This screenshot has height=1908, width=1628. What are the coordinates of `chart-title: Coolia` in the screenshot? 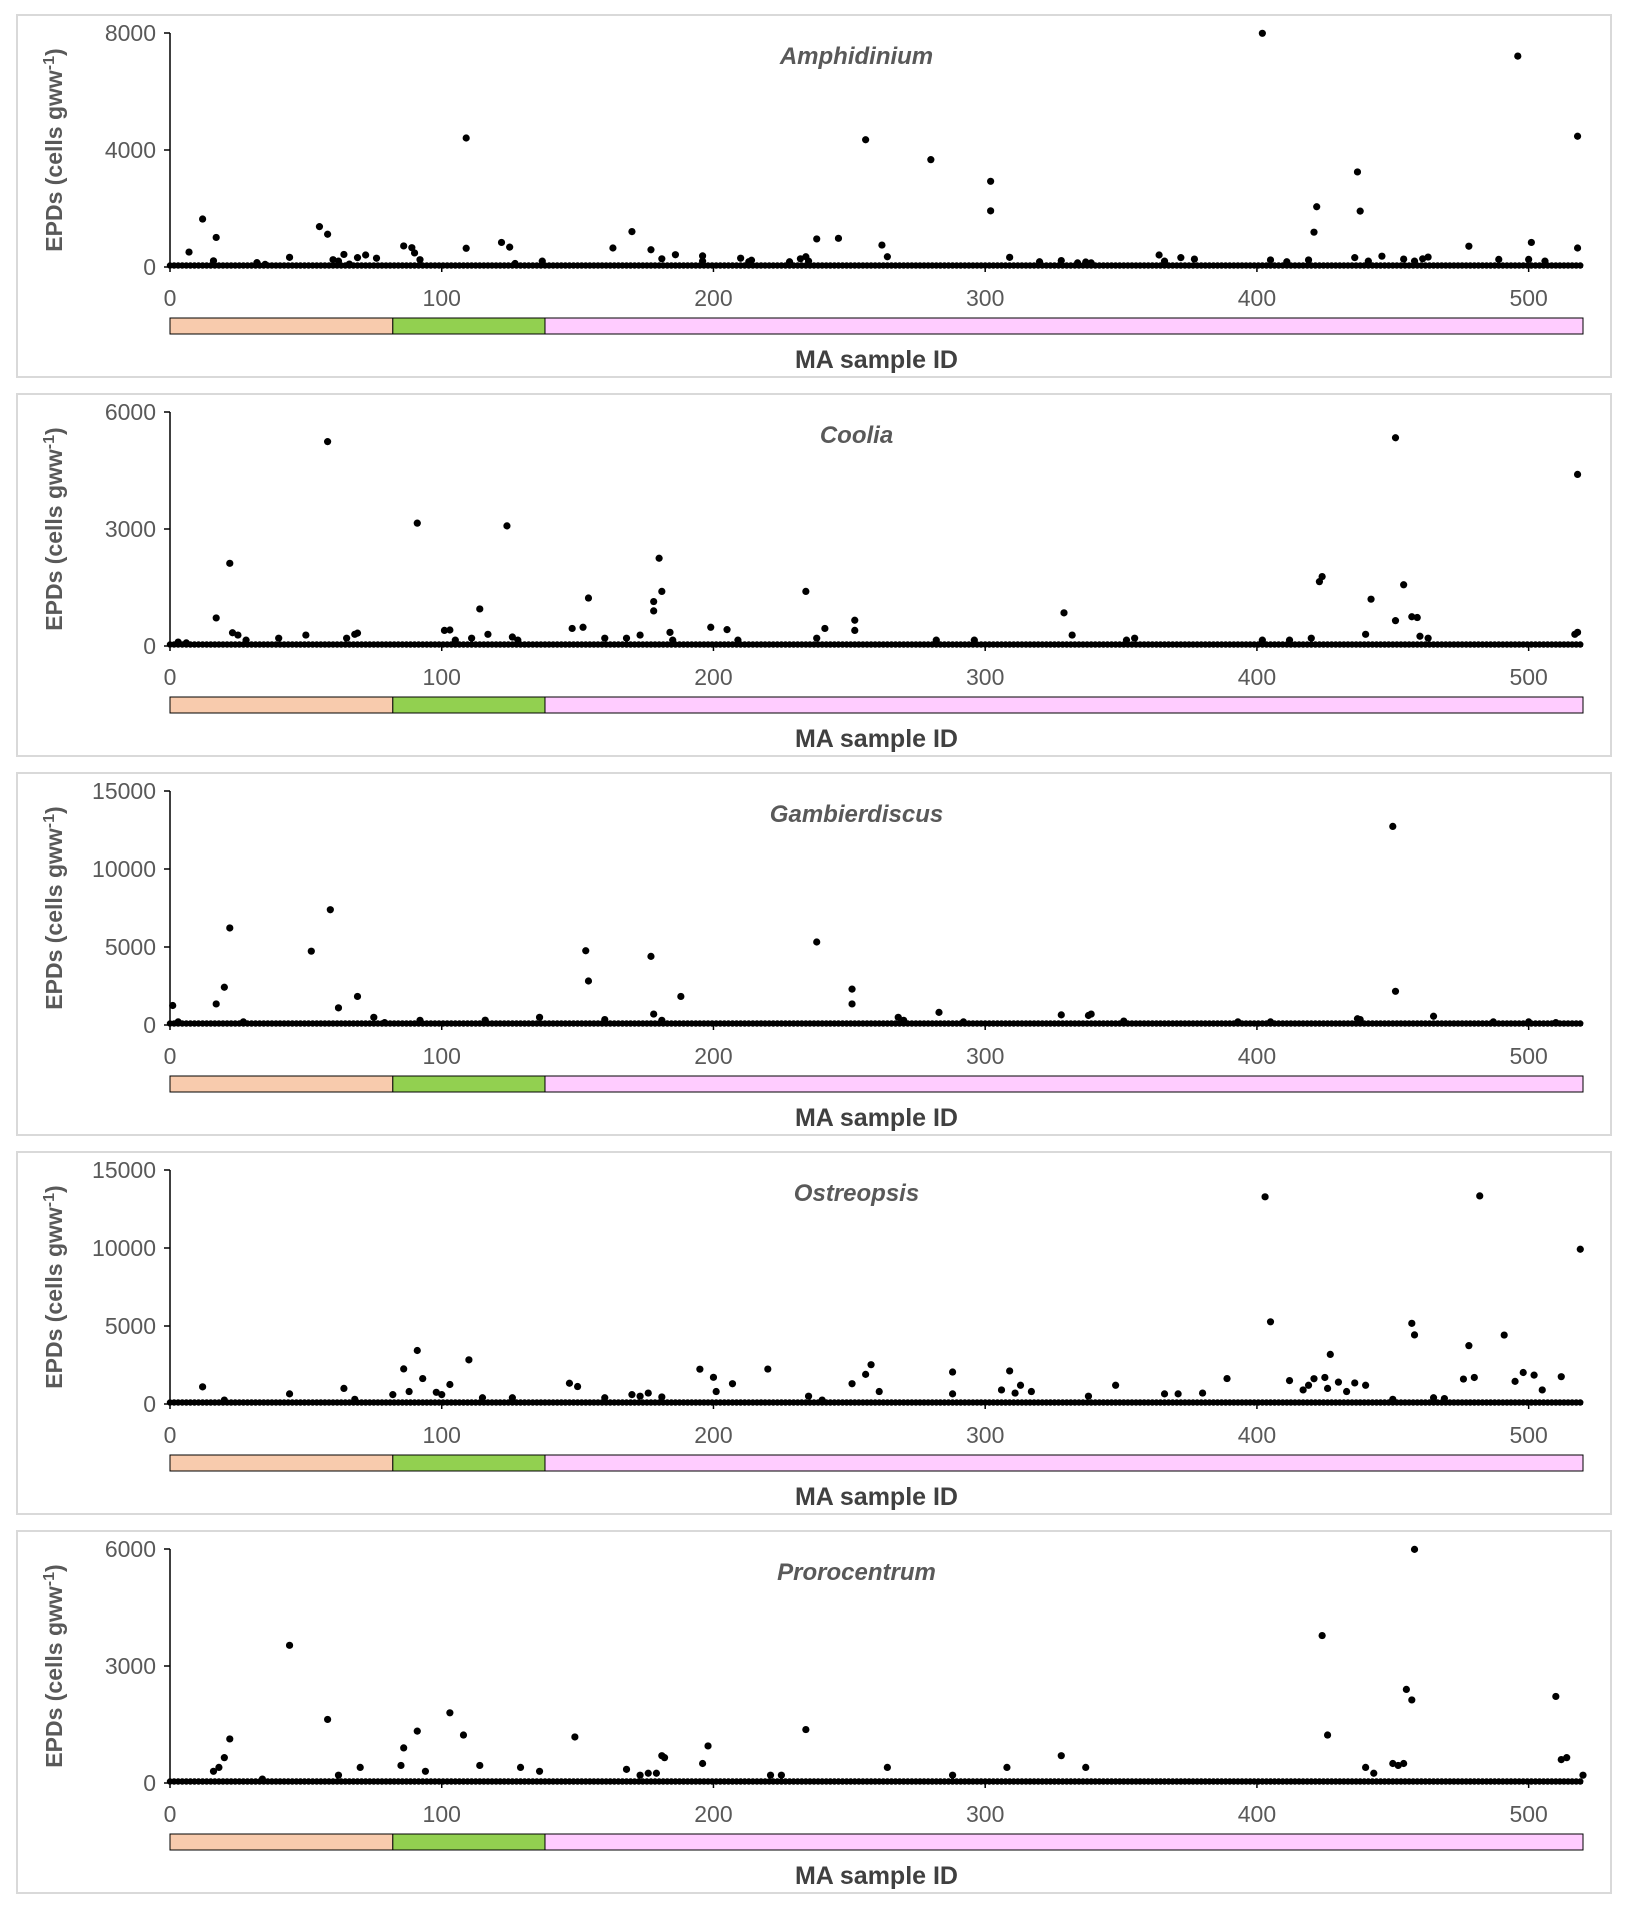 It's located at (856, 435).